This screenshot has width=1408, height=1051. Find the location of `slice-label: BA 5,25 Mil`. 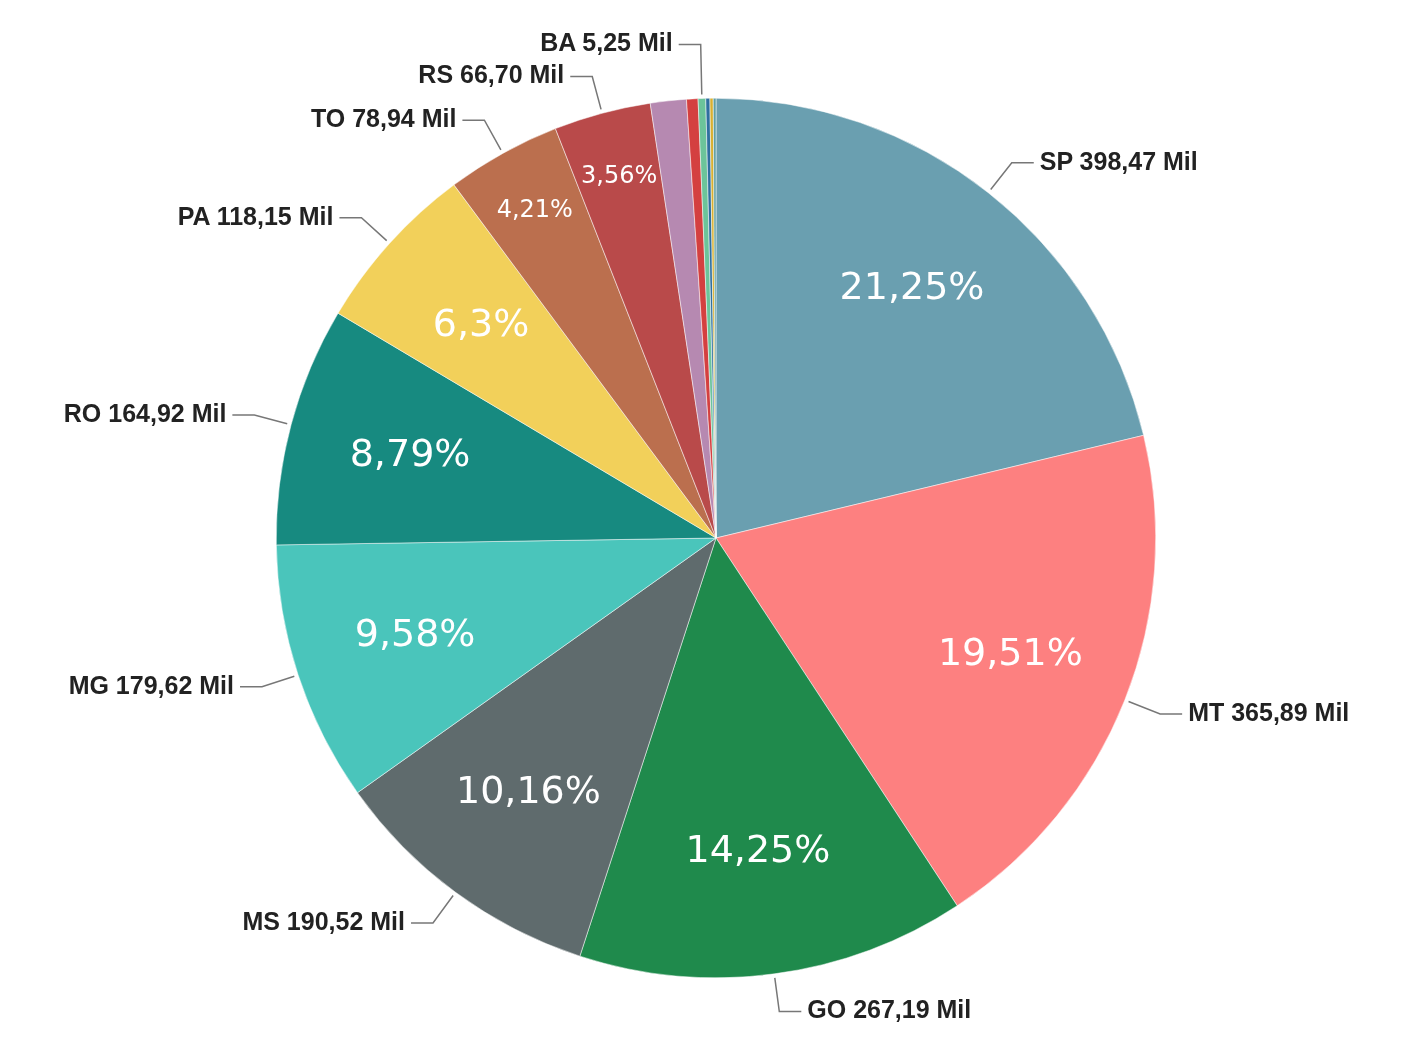

slice-label: BA 5,25 Mil is located at coordinates (606, 42).